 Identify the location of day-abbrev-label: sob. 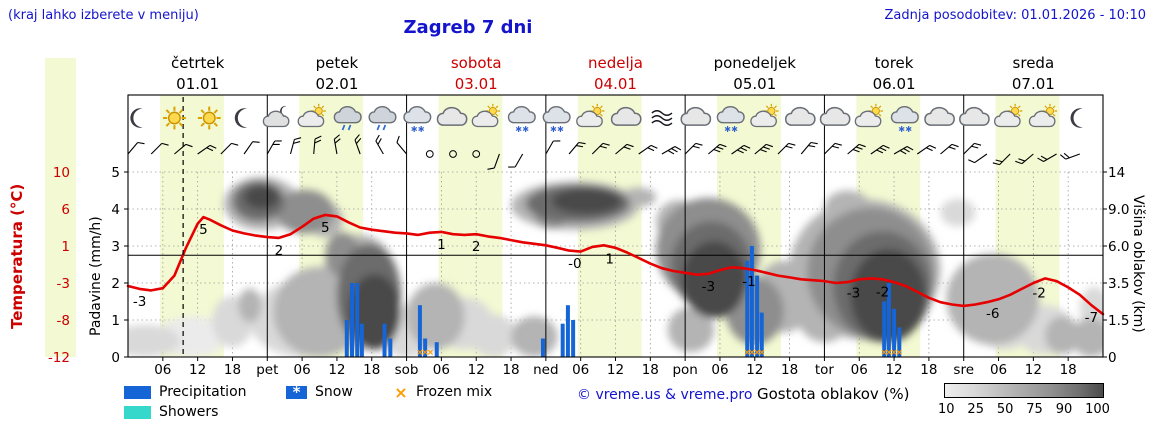
(407, 370).